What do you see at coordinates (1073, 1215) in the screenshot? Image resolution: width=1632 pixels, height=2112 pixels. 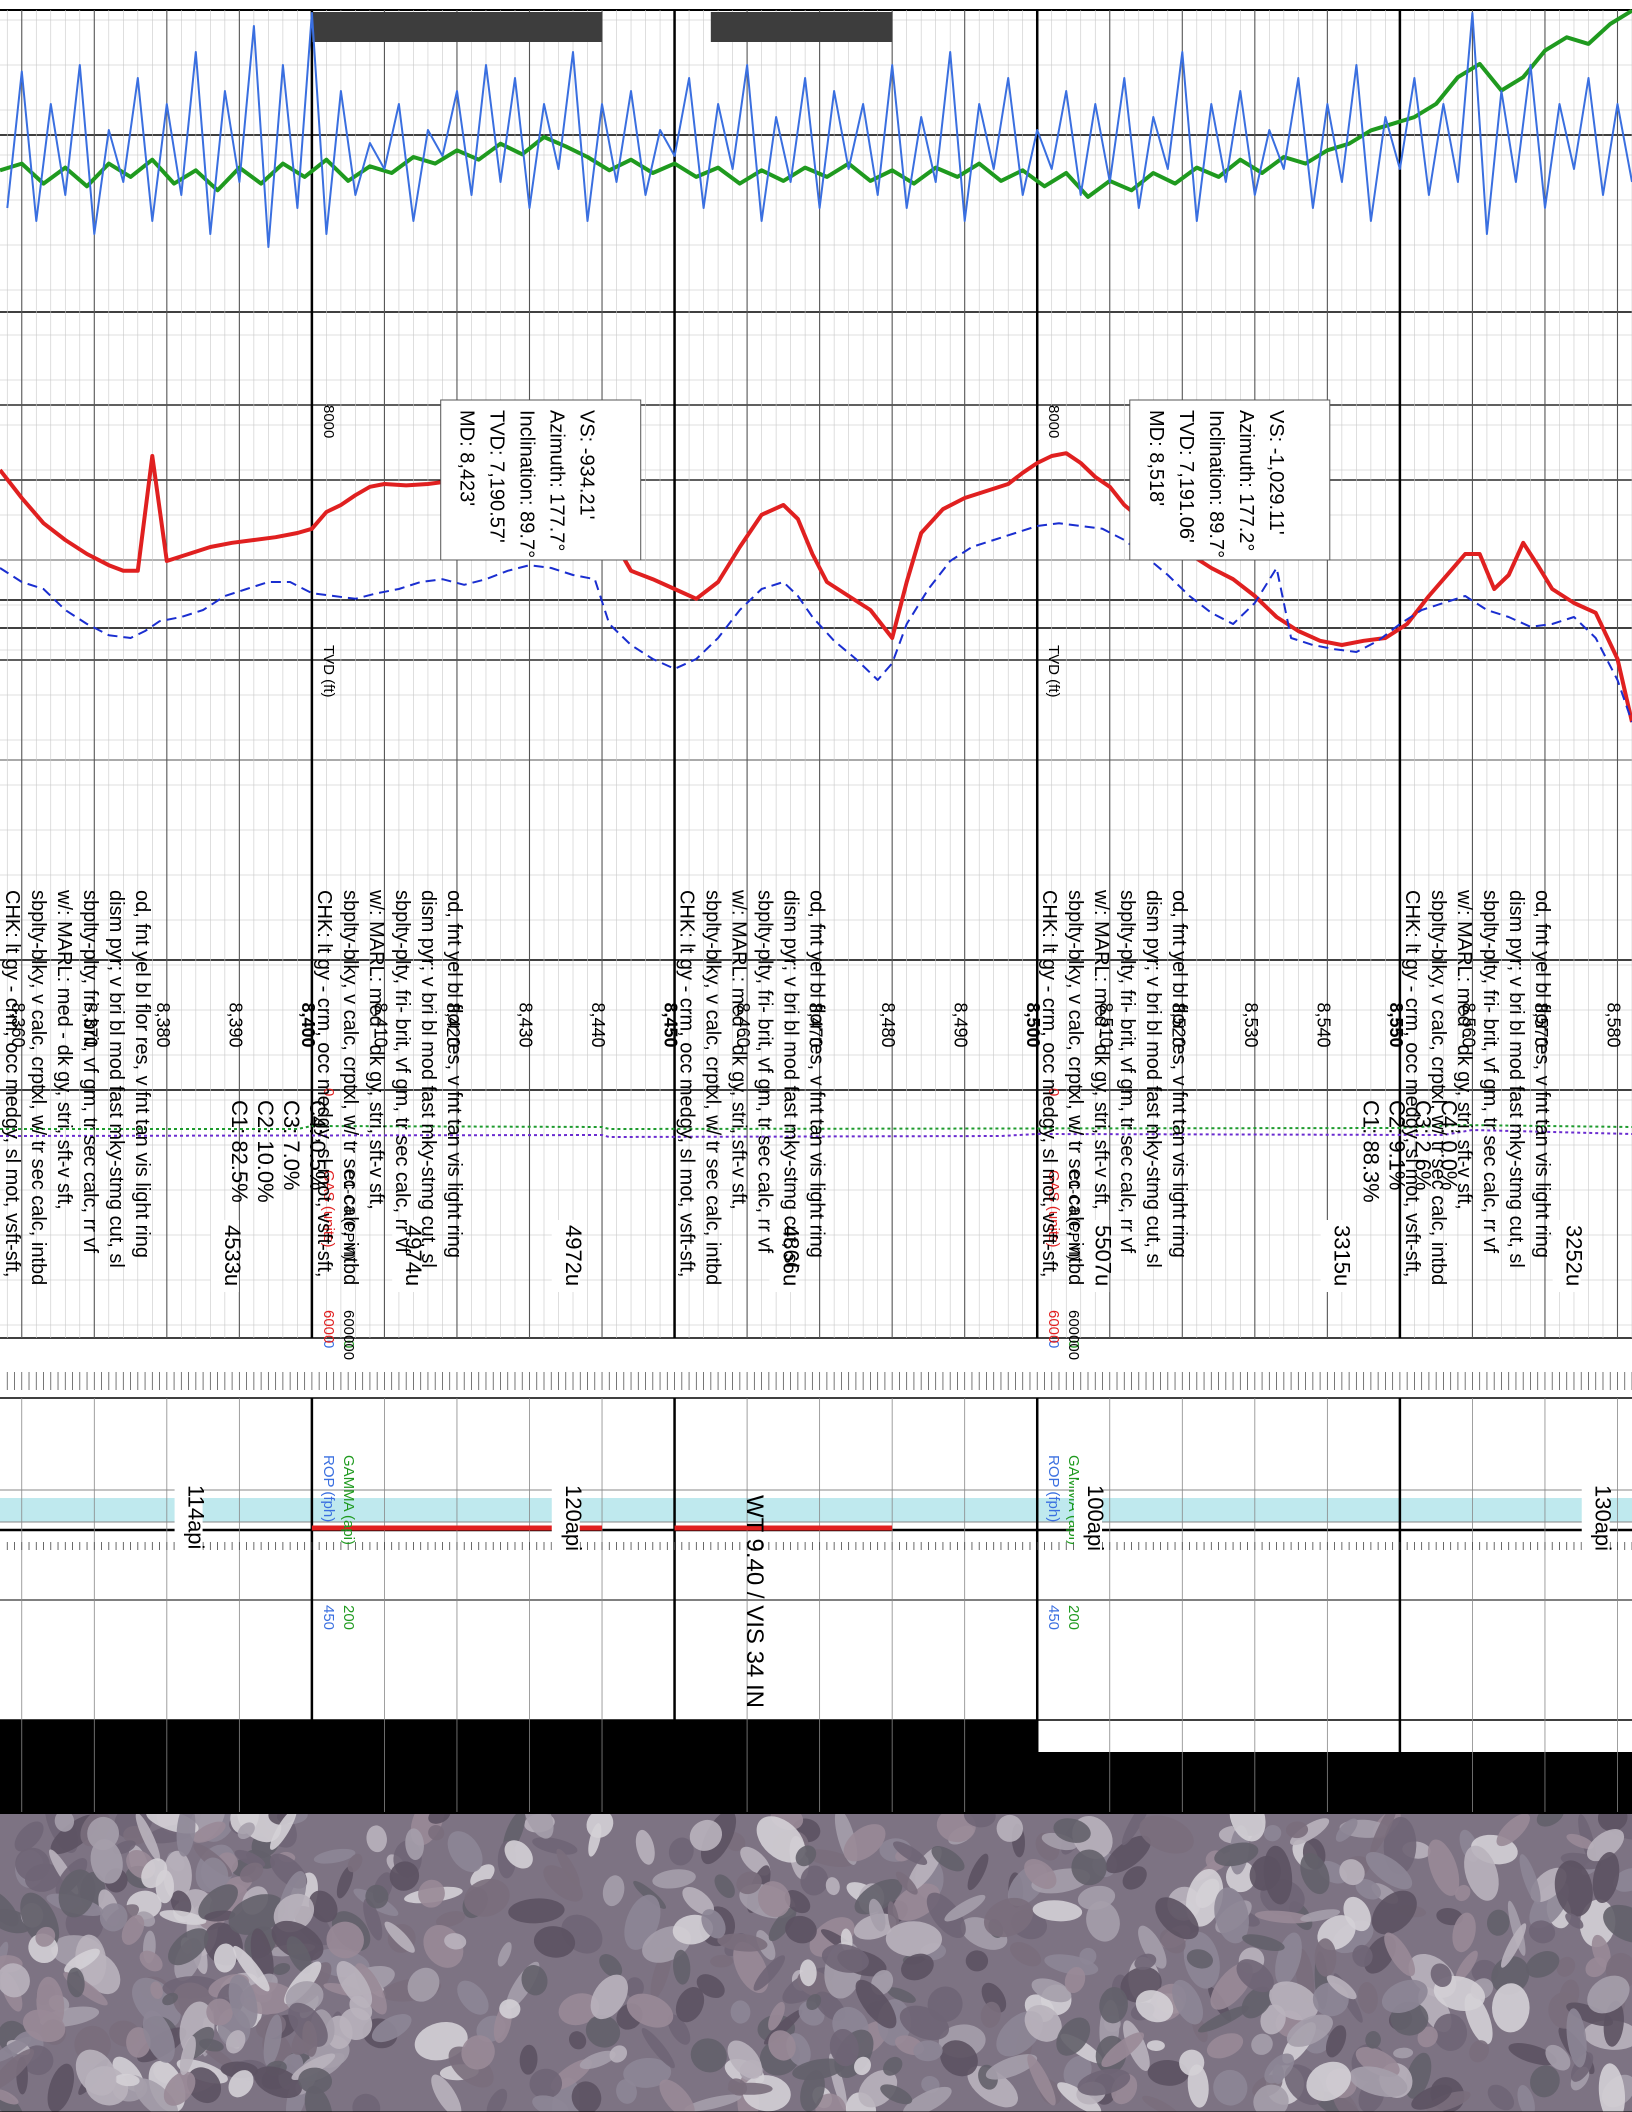 I see `c1c4-label: C1-C4 (PPM)` at bounding box center [1073, 1215].